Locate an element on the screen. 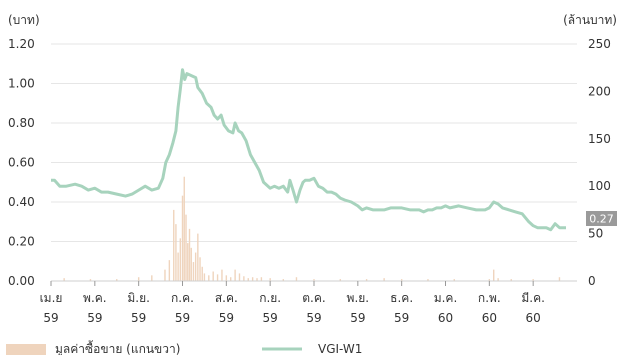 The image size is (627, 355). y-left-tick-label: 1.00 is located at coordinates (21, 84).